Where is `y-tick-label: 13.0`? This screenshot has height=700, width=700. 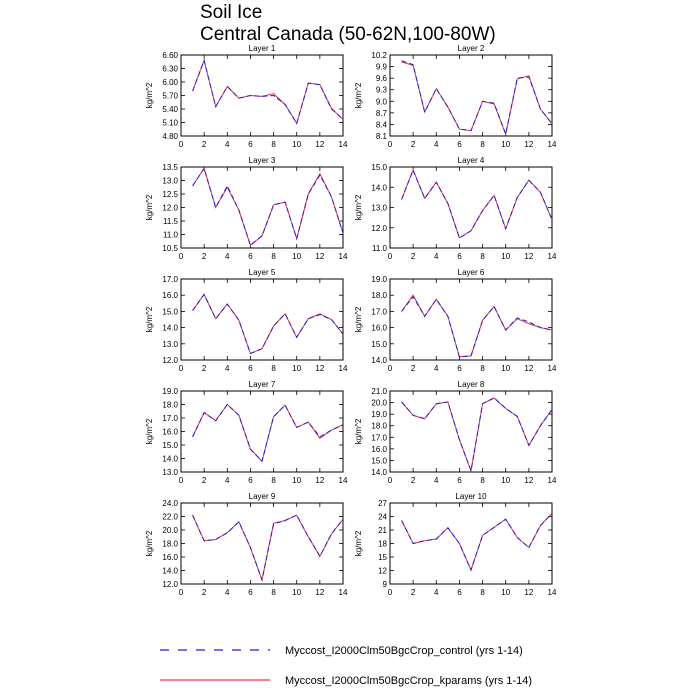 y-tick-label: 13.0 is located at coordinates (170, 181).